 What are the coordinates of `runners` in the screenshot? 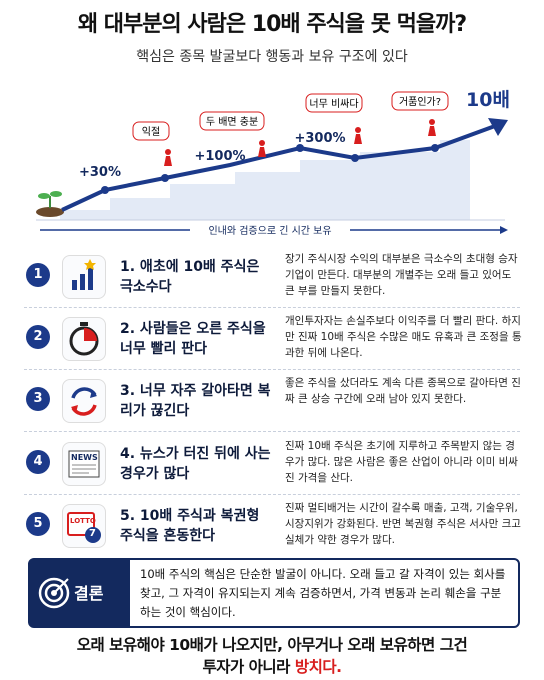 It's located at (300, 142).